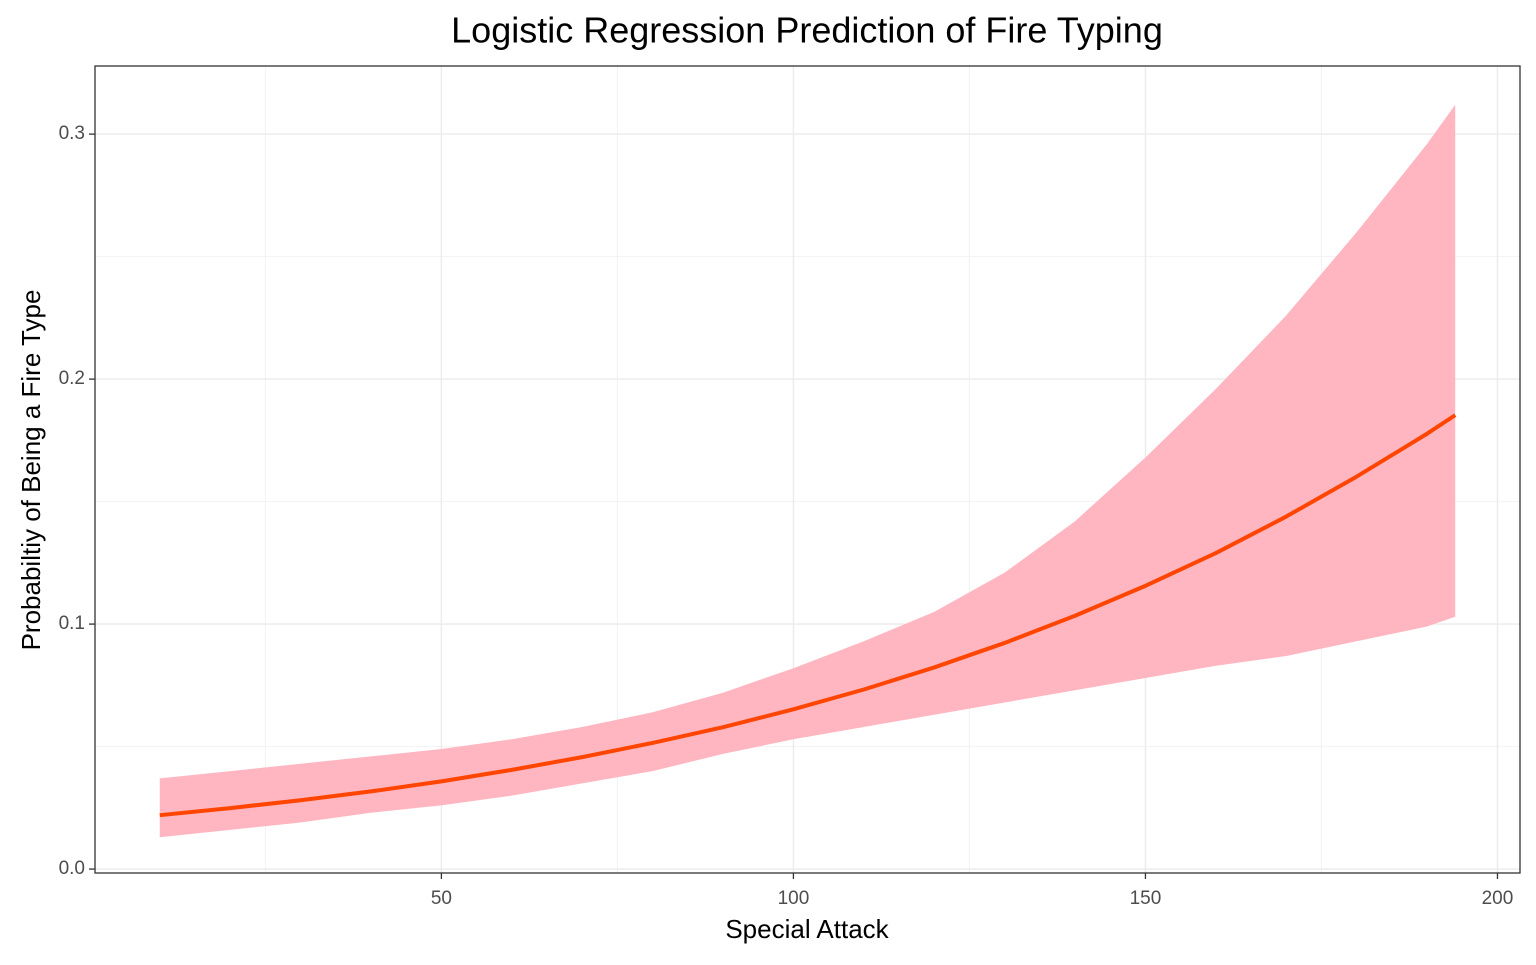 The width and height of the screenshot is (1536, 965). Describe the element at coordinates (1498, 898) in the screenshot. I see `x-tick-label: 200` at that location.